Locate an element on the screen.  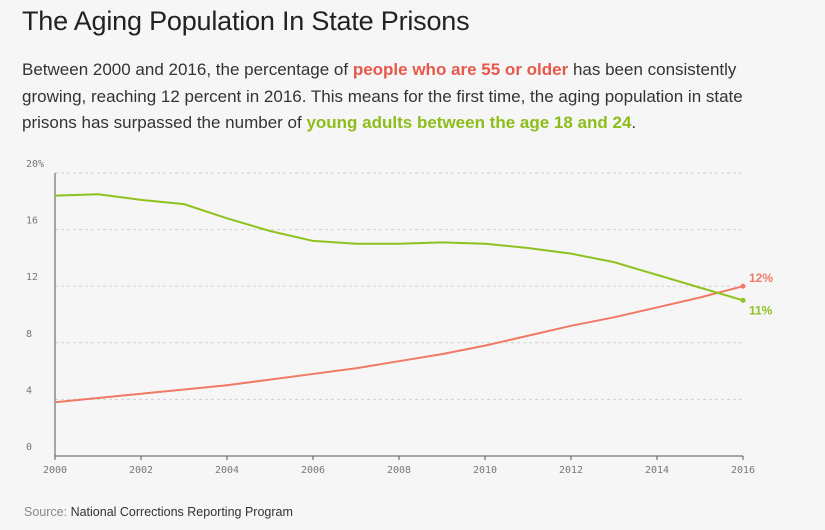
description-text-1: Between 2000 and 2016, the percentage of is located at coordinates (187, 69).